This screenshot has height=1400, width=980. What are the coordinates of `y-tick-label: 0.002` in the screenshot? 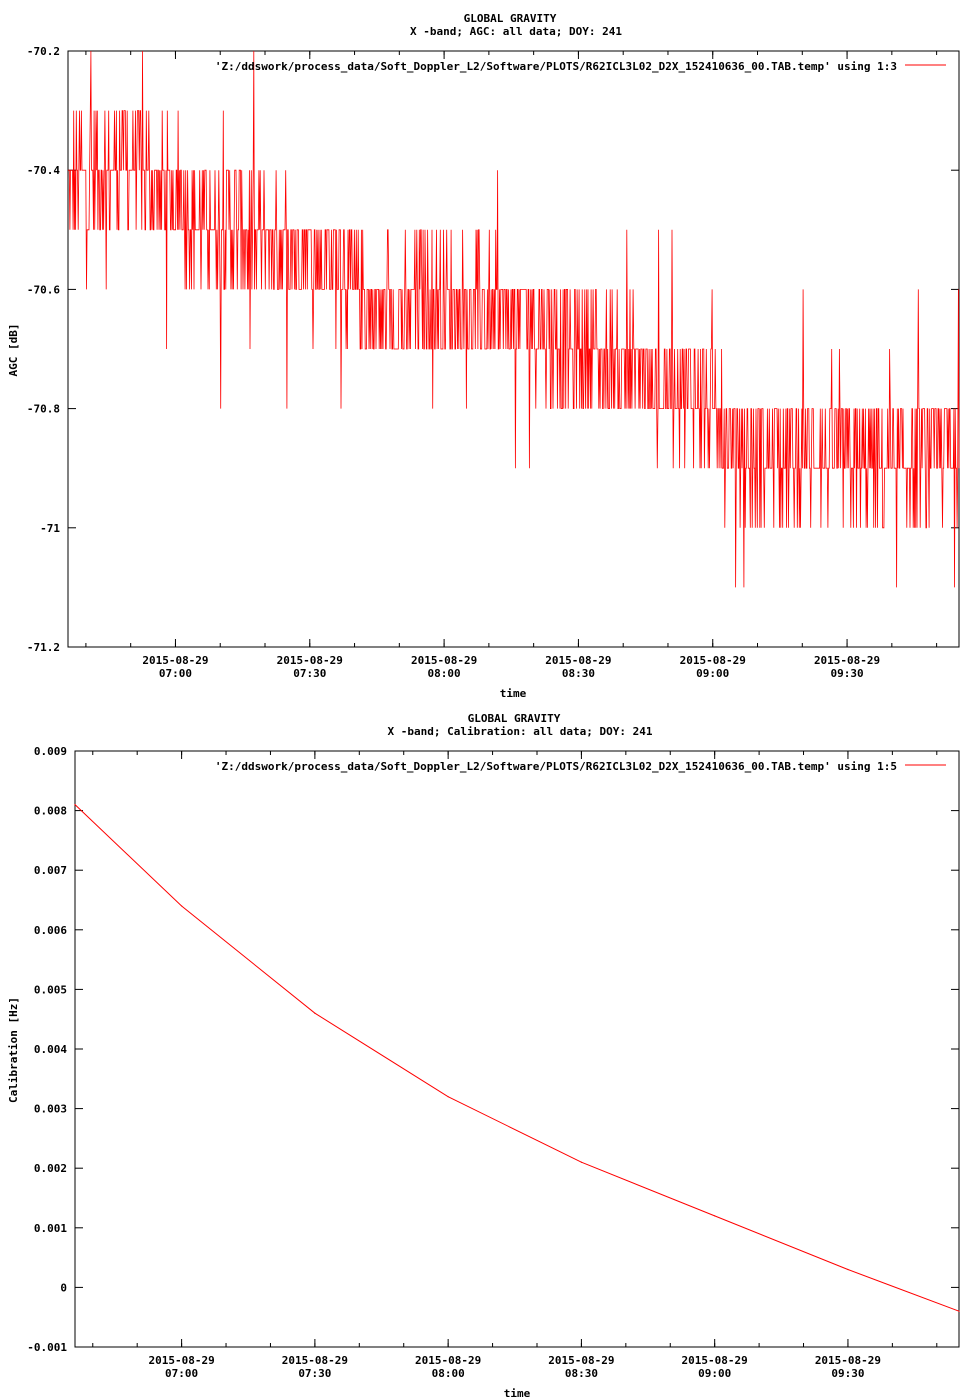 It's located at (50, 1168).